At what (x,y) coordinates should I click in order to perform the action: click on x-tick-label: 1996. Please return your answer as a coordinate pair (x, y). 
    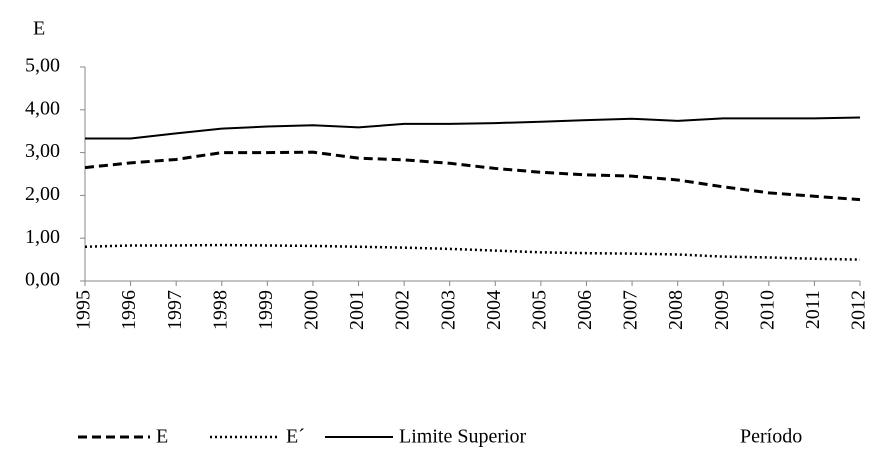
    Looking at the image, I should click on (129, 310).